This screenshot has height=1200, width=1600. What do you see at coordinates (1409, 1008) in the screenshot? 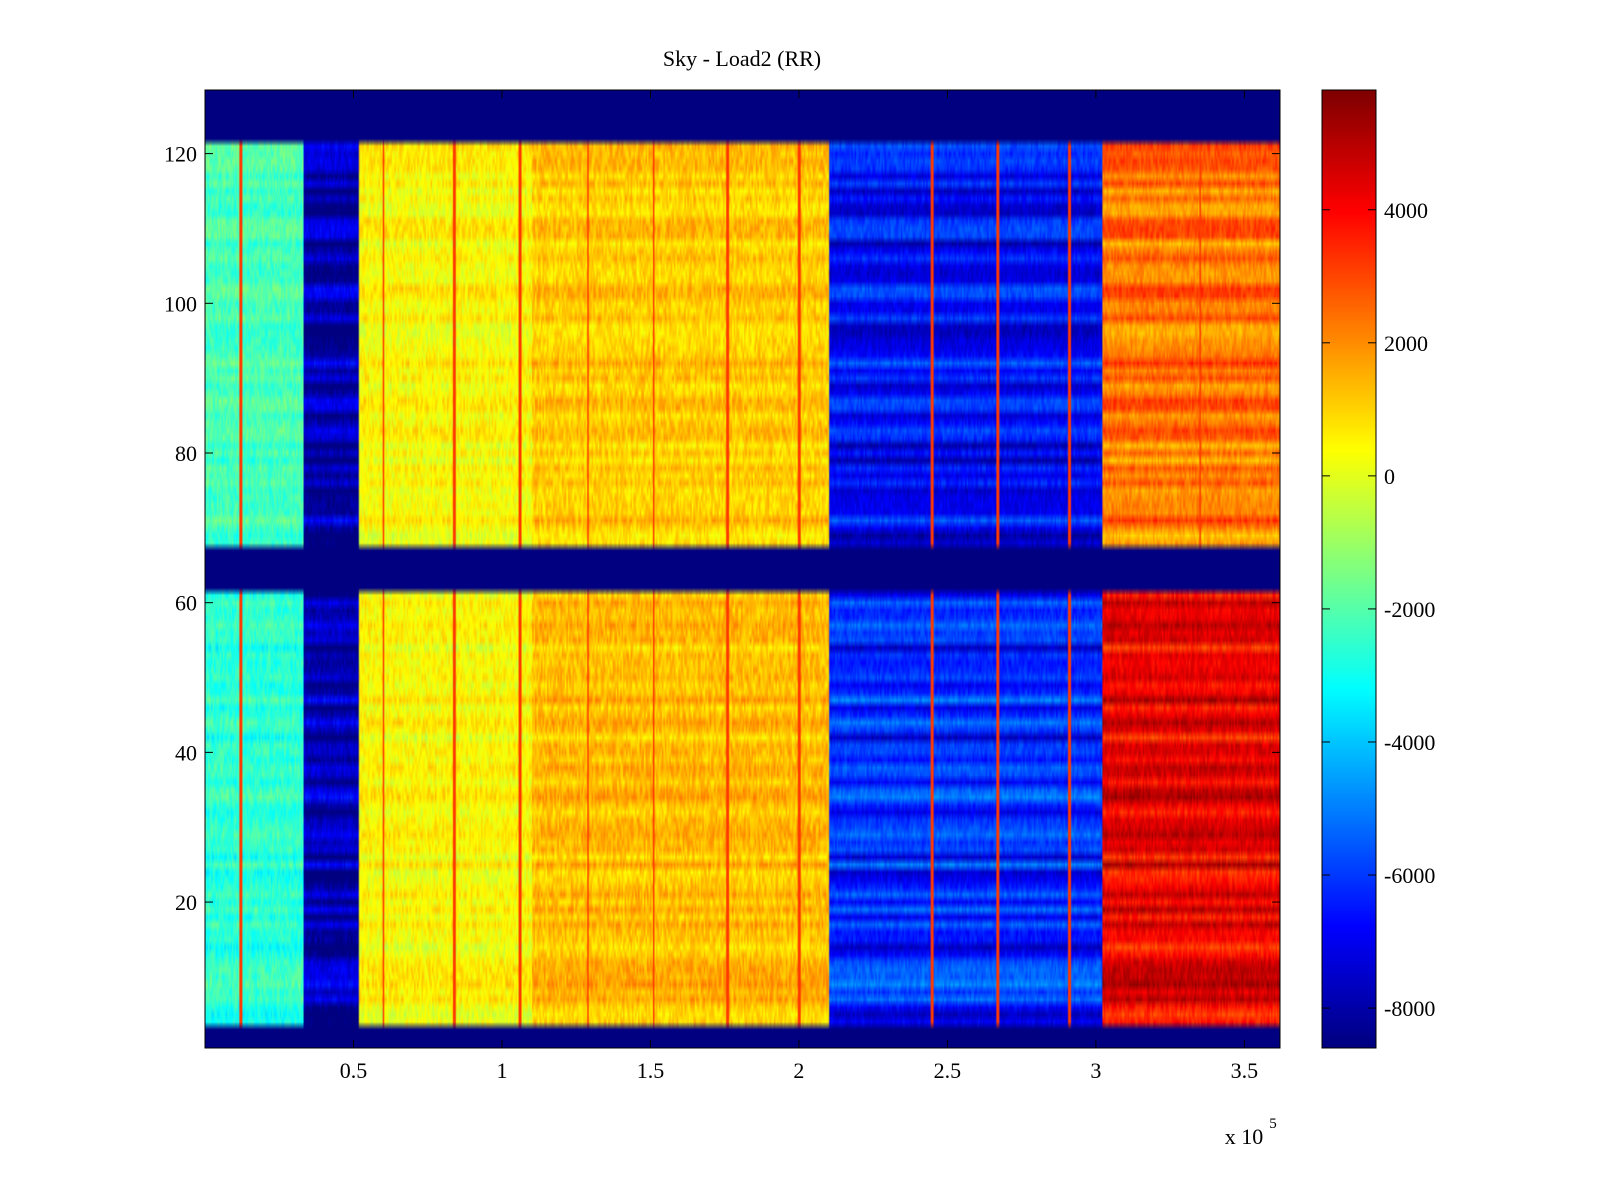
I see `colorbar-tick-label: -8000` at bounding box center [1409, 1008].